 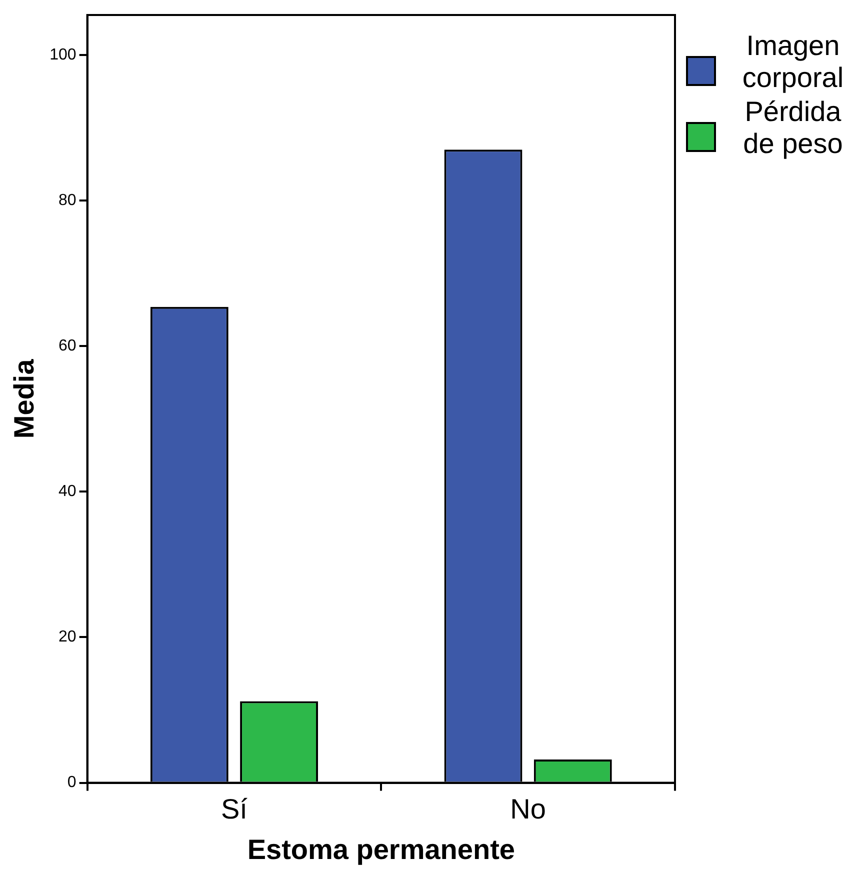 I want to click on y-tick-label: 100, so click(x=63, y=55).